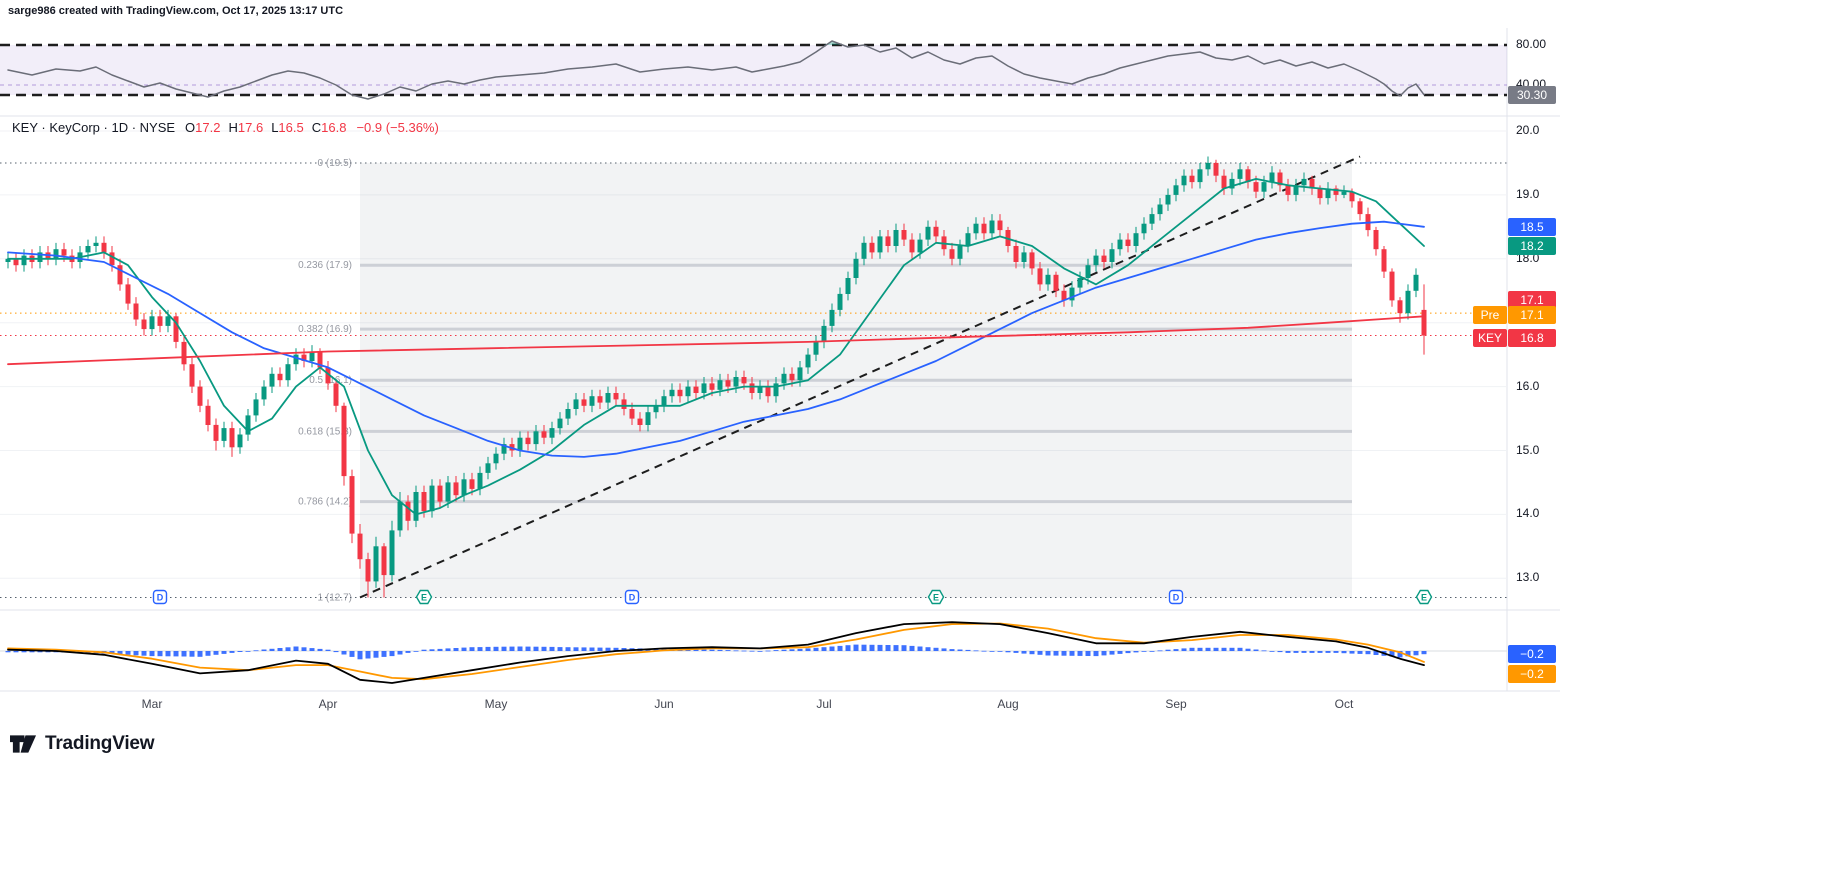  What do you see at coordinates (753, 704) in the screenshot?
I see `time-axis` at bounding box center [753, 704].